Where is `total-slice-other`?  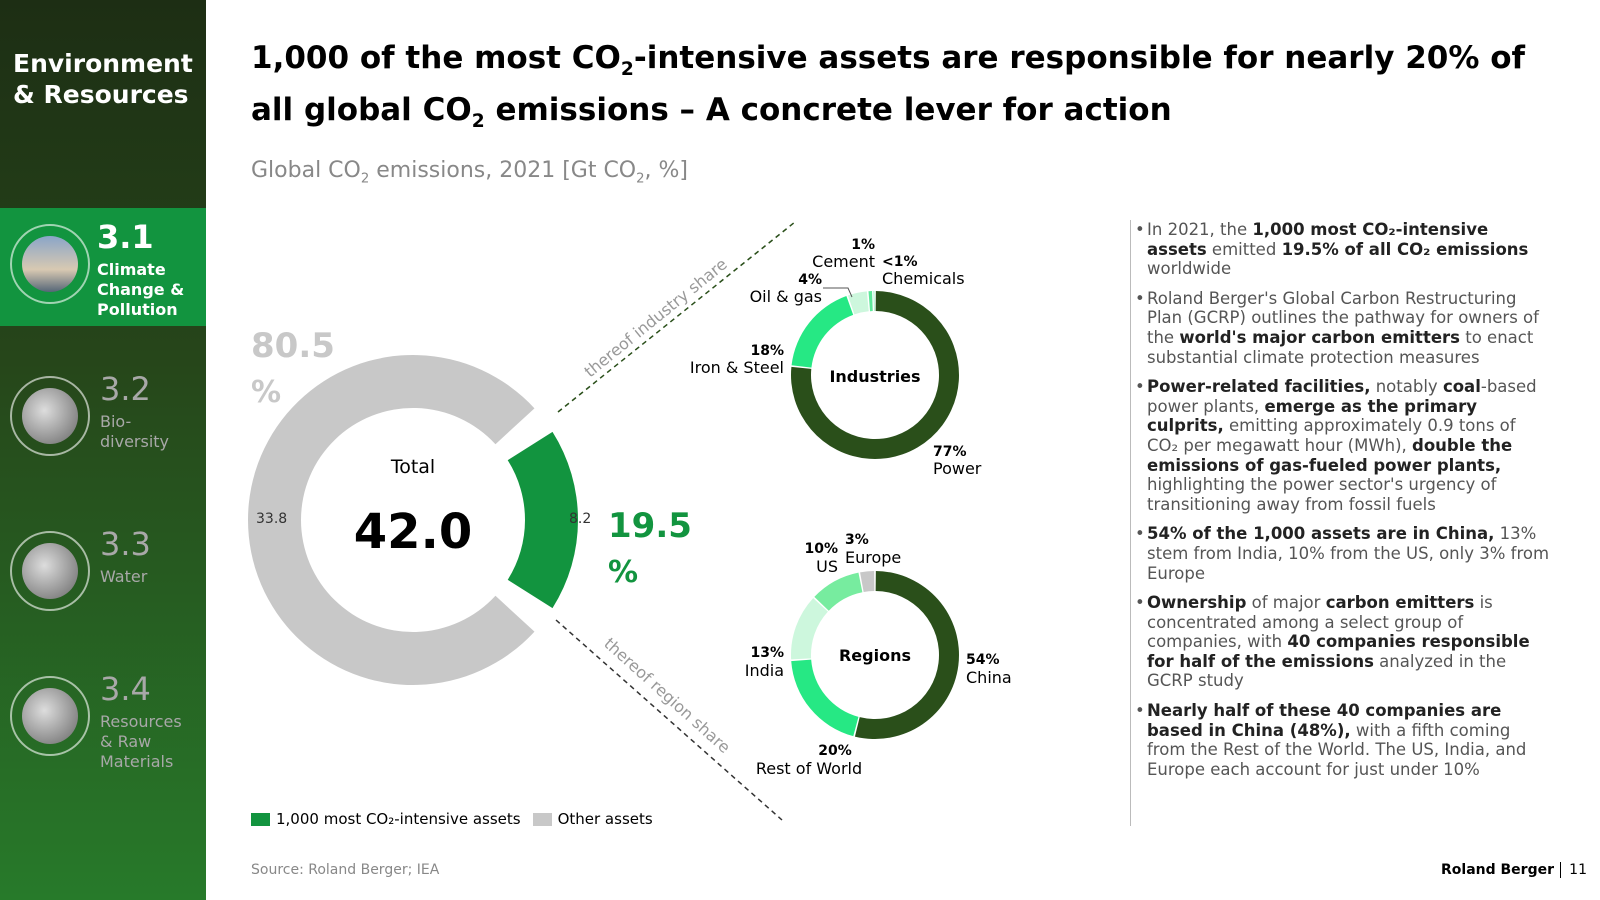 total-slice-other is located at coordinates (391, 520).